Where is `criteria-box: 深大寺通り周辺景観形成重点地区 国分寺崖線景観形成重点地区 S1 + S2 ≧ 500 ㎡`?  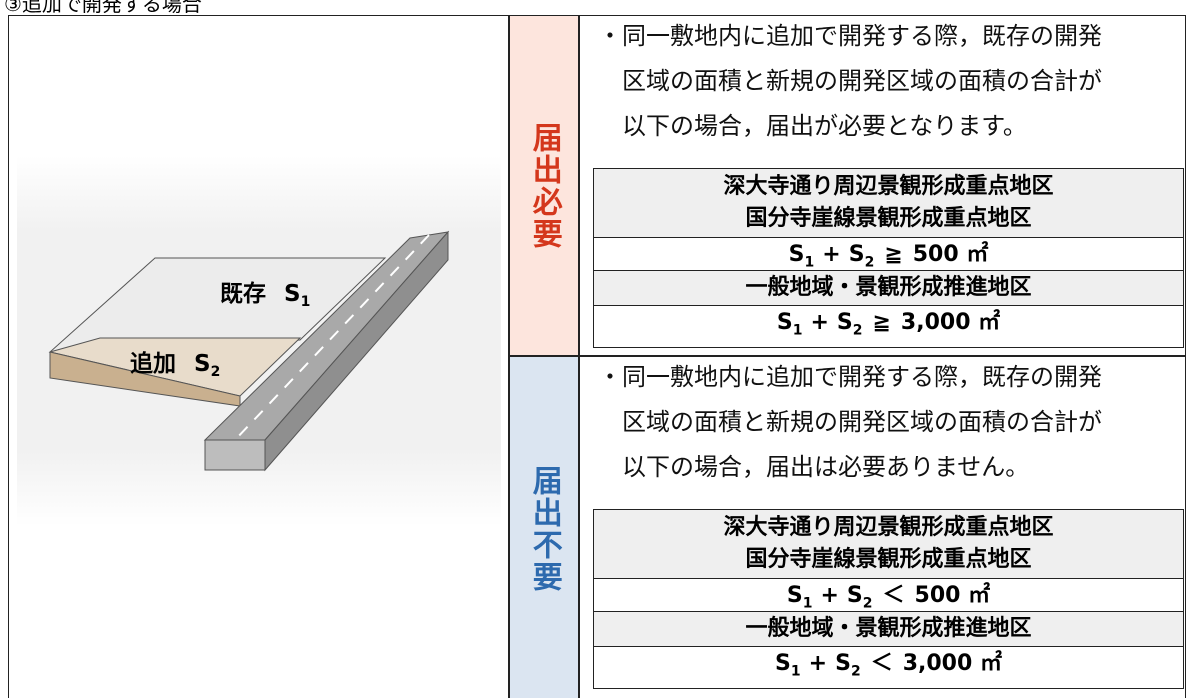 criteria-box: 深大寺通り周辺景観形成重点地区 国分寺崖線景観形成重点地区 S1 + S2 ≧ 500 ㎡ is located at coordinates (888, 224).